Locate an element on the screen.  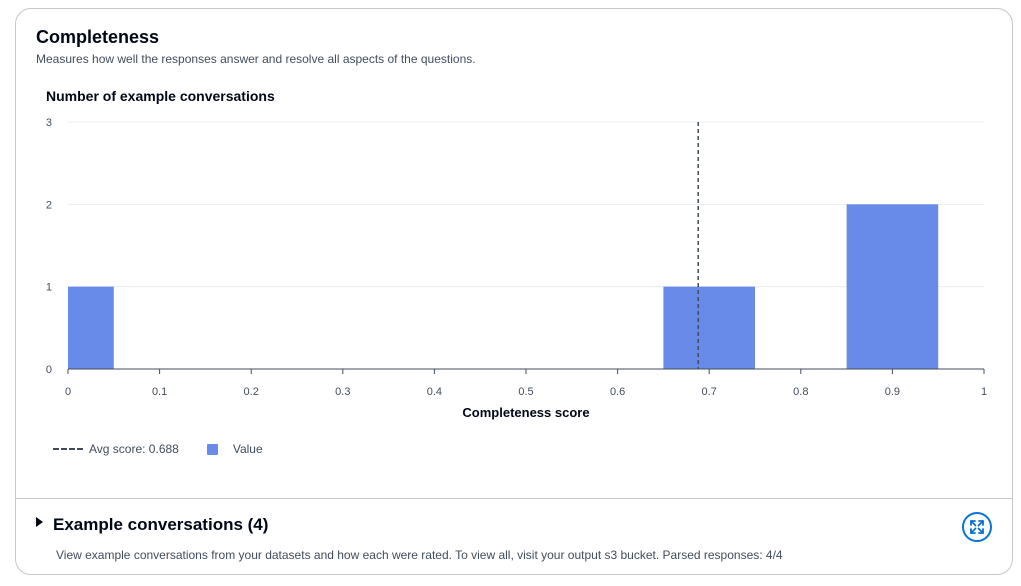
x-tick-label: 0.7 is located at coordinates (709, 392).